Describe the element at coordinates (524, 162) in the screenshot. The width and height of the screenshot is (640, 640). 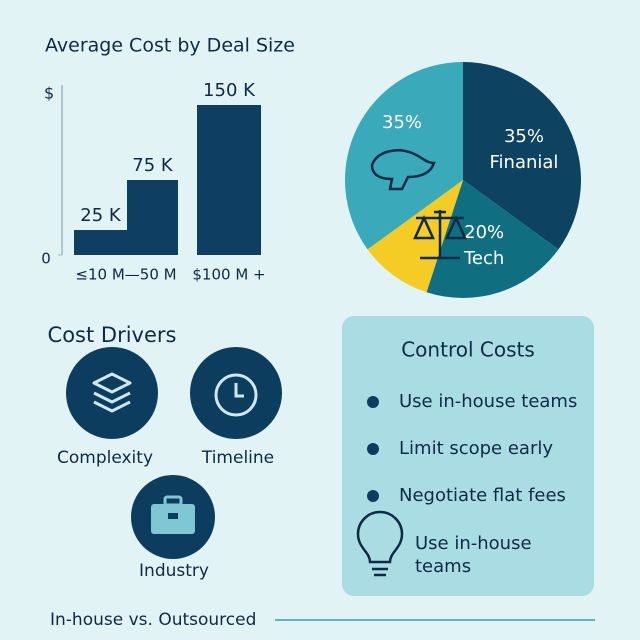
I see `slice-name: Finanial` at that location.